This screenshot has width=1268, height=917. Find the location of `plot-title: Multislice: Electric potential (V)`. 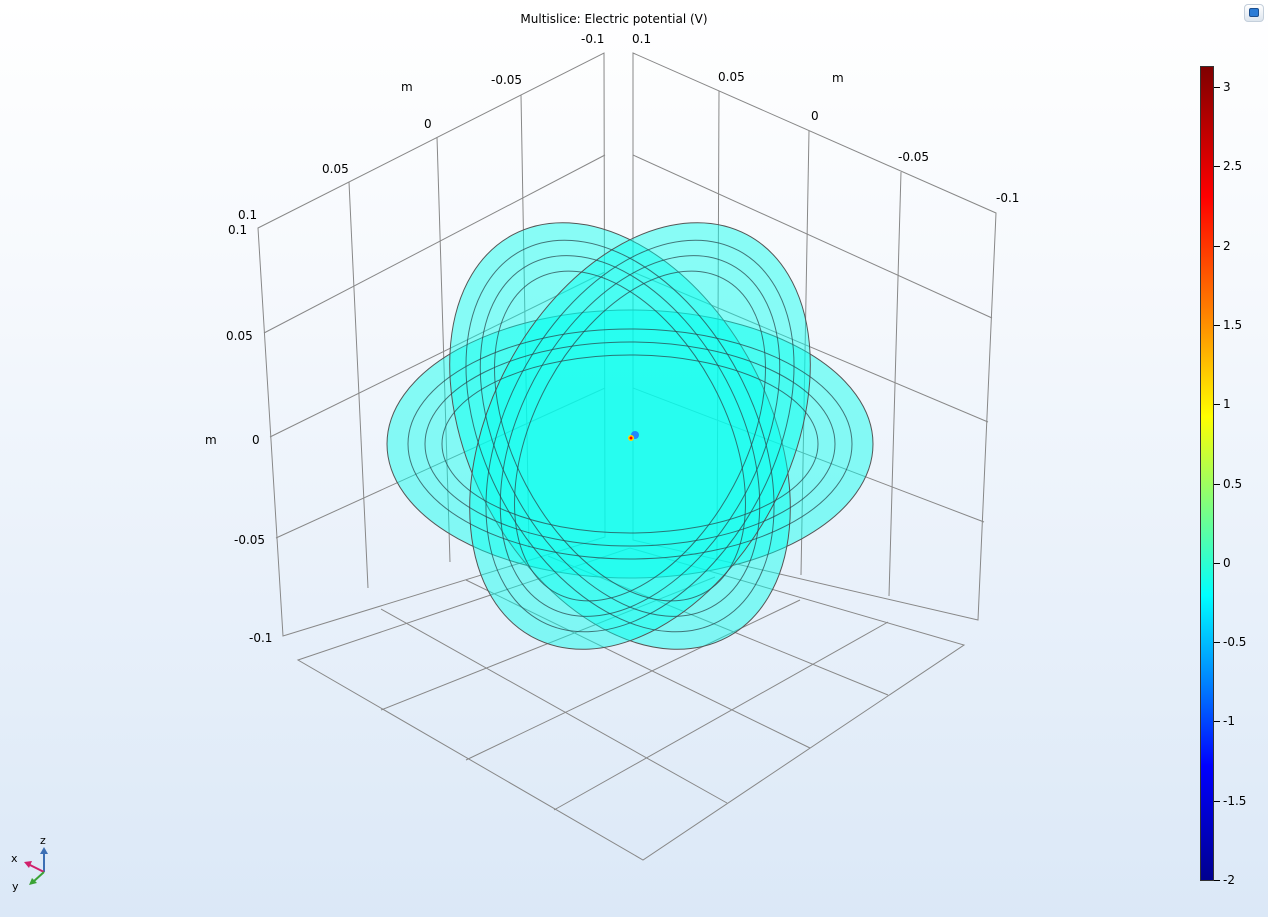

plot-title: Multislice: Electric potential (V) is located at coordinates (614, 19).